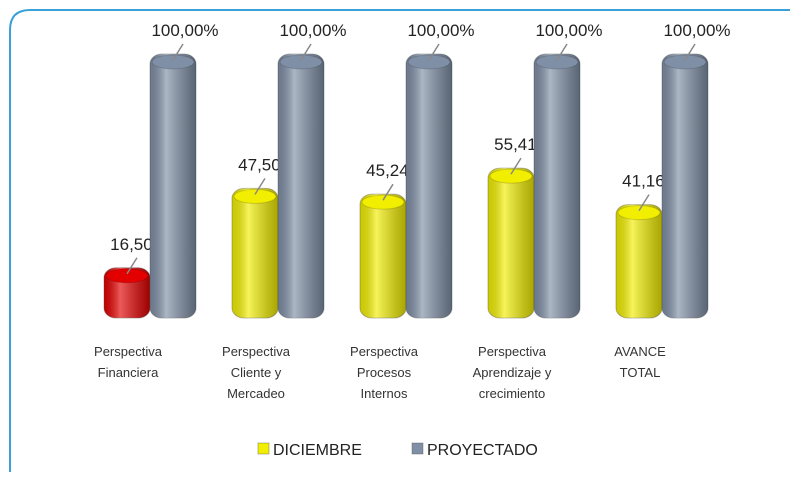 The height and width of the screenshot is (477, 790). Describe the element at coordinates (384, 372) in the screenshot. I see `x-tick-label: Perspectiva Procesos Internos` at that location.